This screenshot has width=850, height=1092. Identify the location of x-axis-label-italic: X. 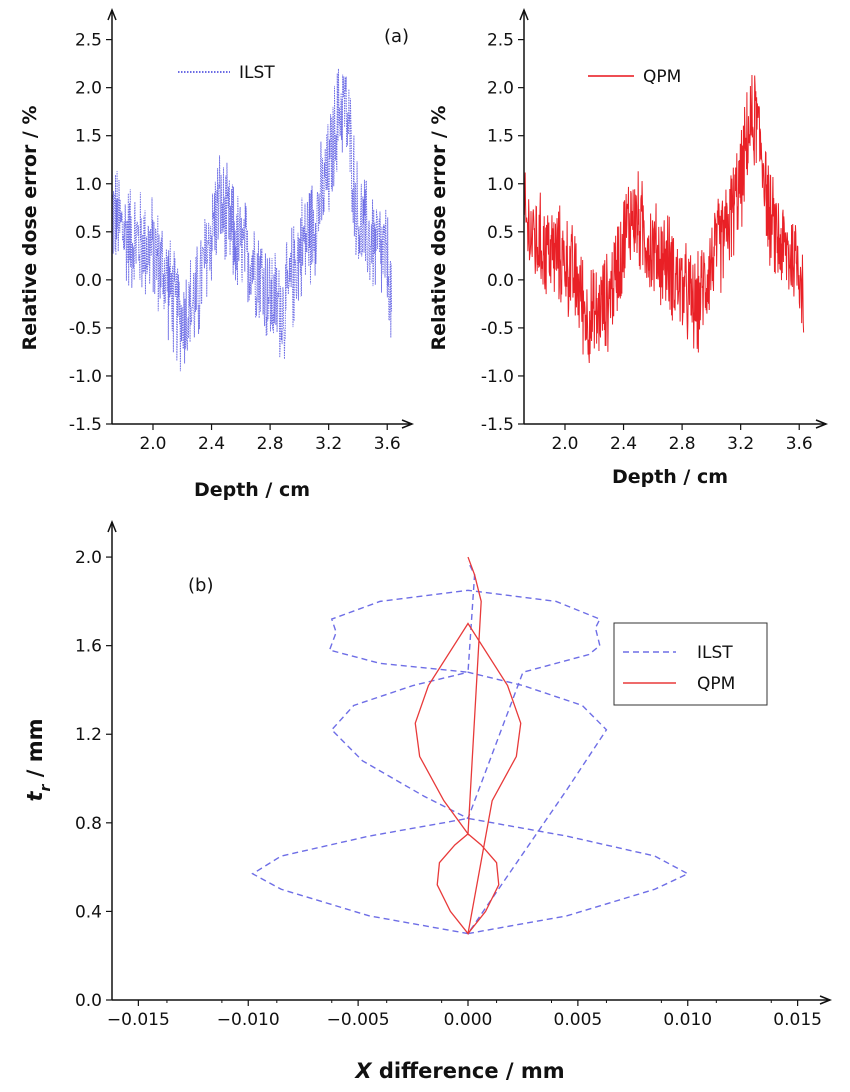
(363, 1071).